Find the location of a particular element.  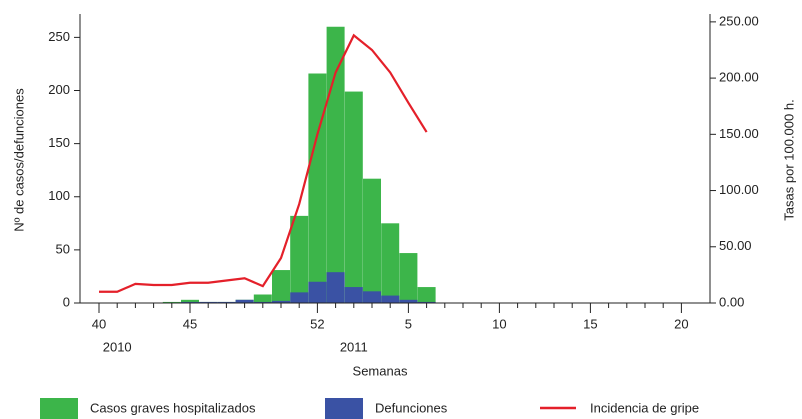

x-tick-label: 52 is located at coordinates (317, 323).